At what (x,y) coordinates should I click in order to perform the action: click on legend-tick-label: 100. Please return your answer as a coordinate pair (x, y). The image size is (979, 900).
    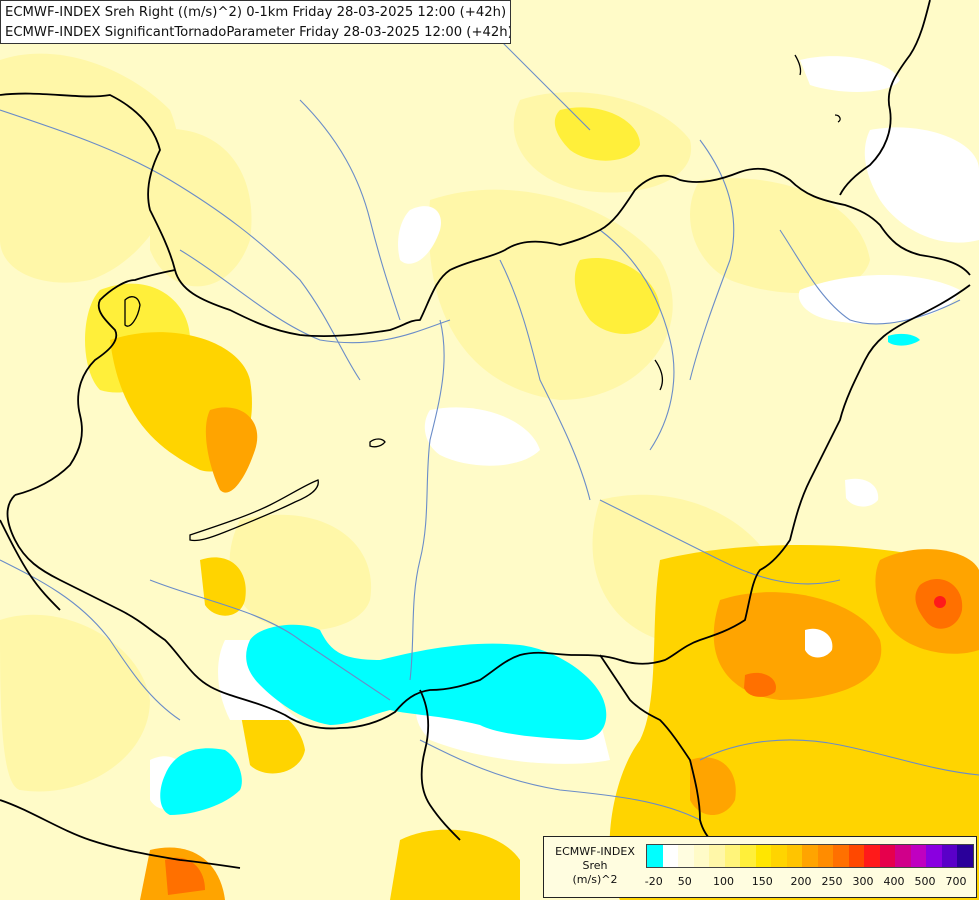
    Looking at the image, I should click on (723, 881).